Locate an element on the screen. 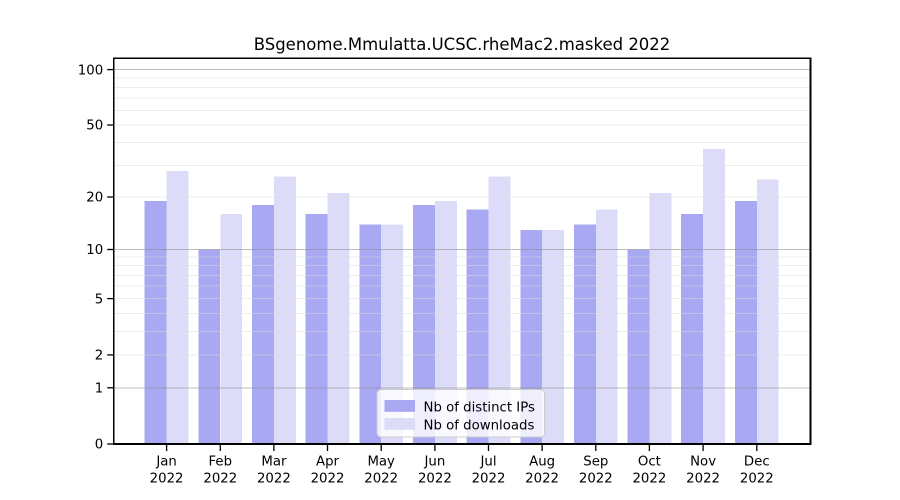 The image size is (900, 500). x-tick-label-month: Dec is located at coordinates (757, 462).